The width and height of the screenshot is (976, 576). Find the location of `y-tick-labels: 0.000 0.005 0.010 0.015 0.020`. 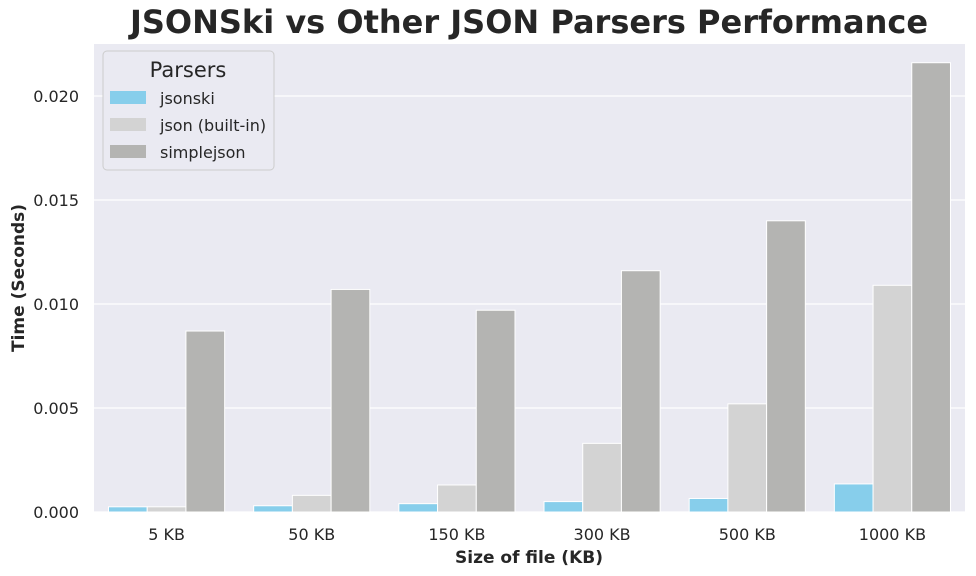

y-tick-labels: 0.000 0.005 0.010 0.015 0.020 is located at coordinates (56, 304).